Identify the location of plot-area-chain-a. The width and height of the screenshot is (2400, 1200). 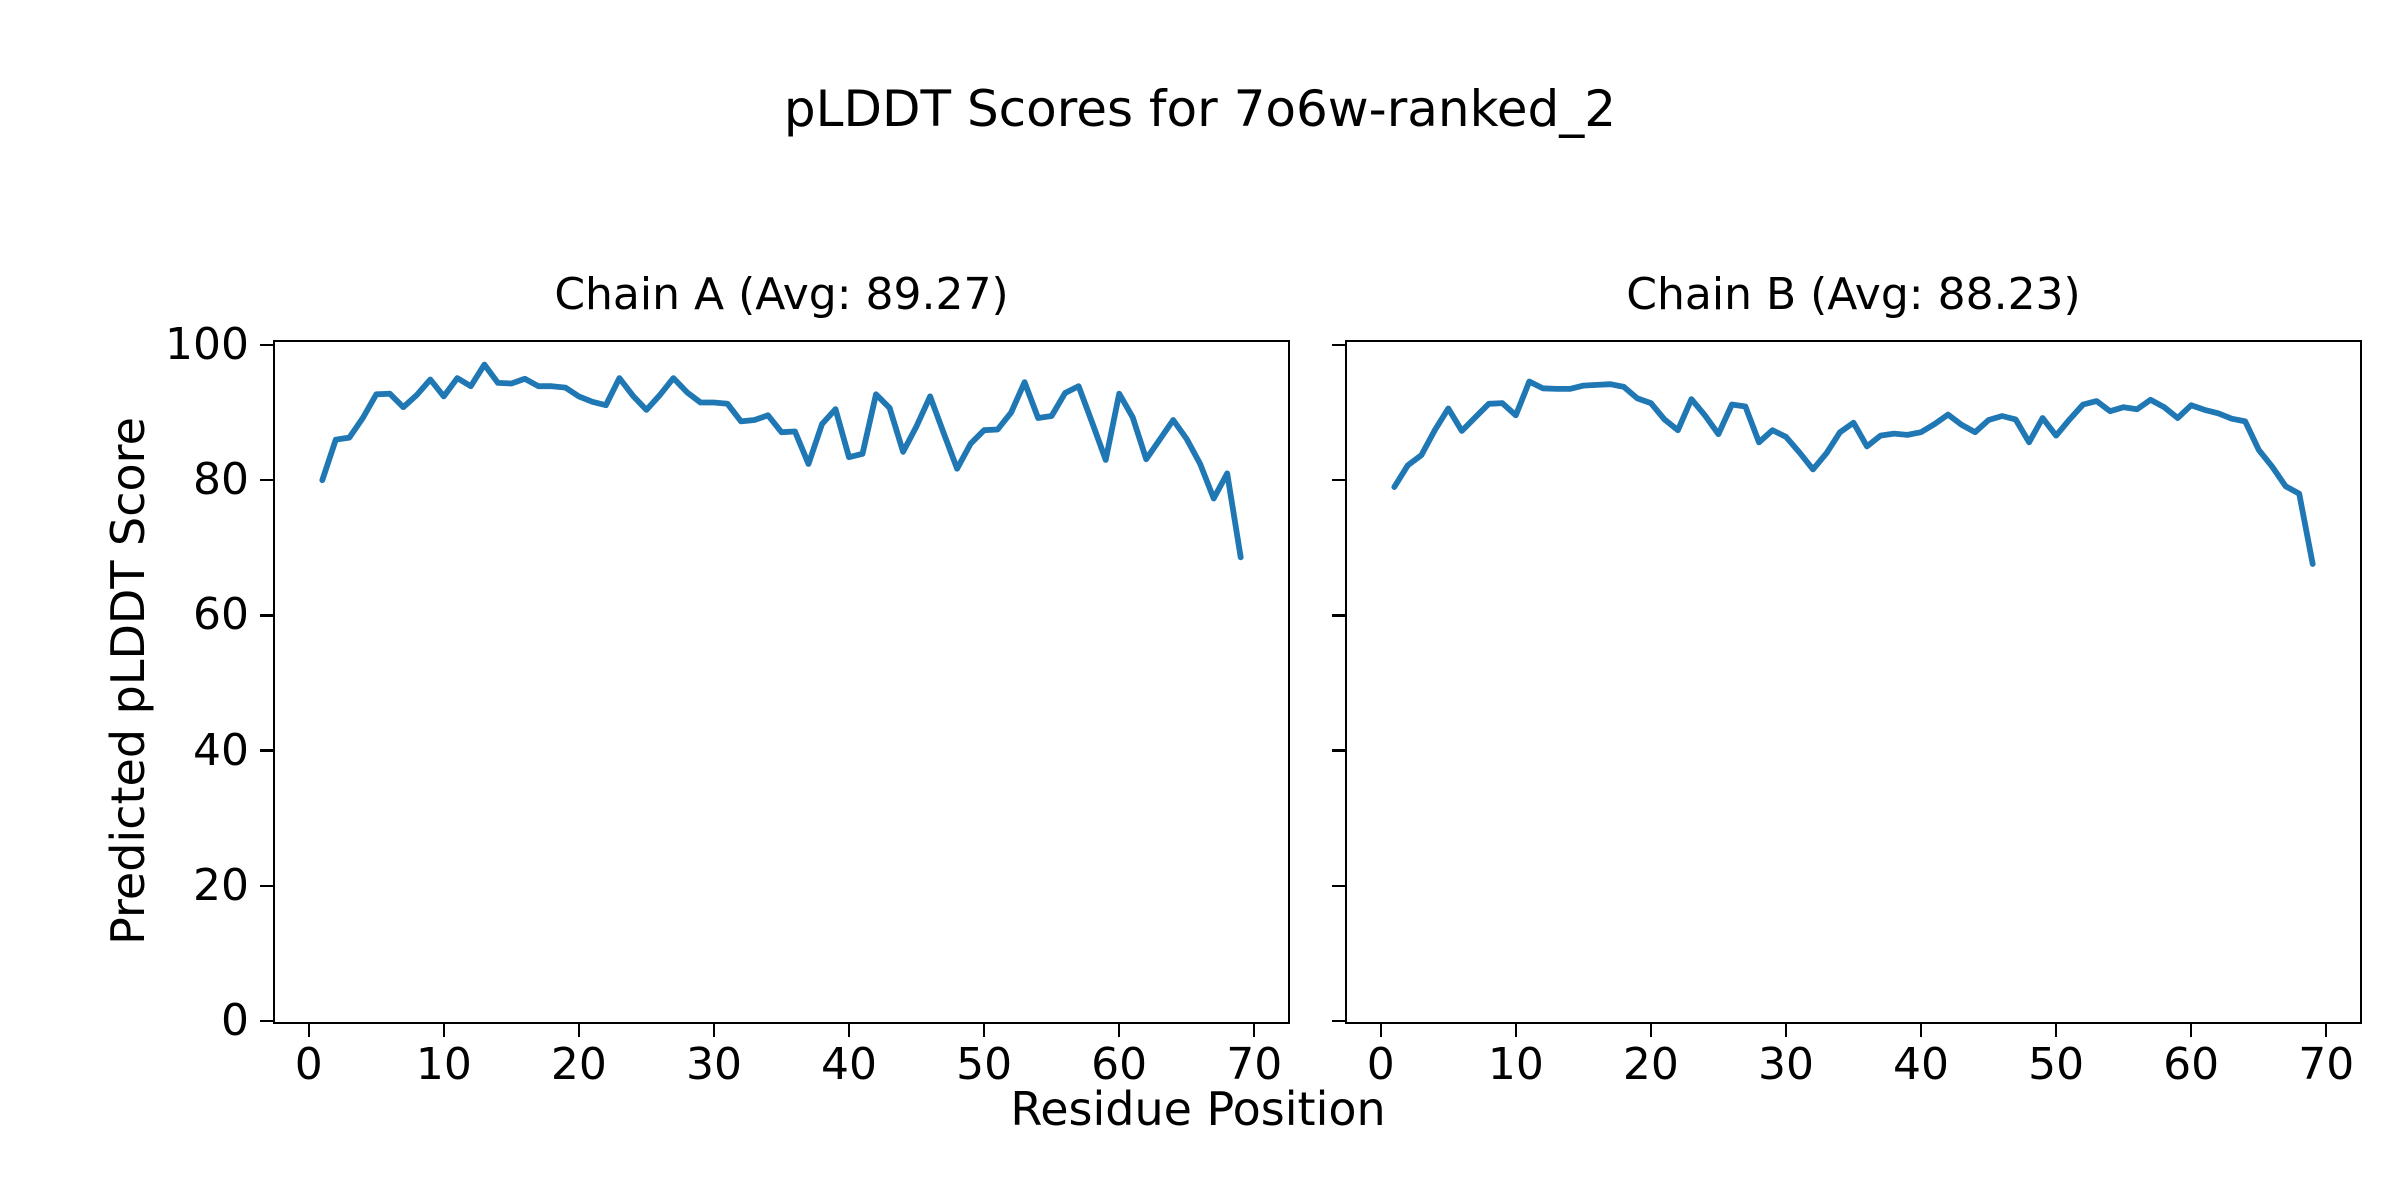
(781, 461).